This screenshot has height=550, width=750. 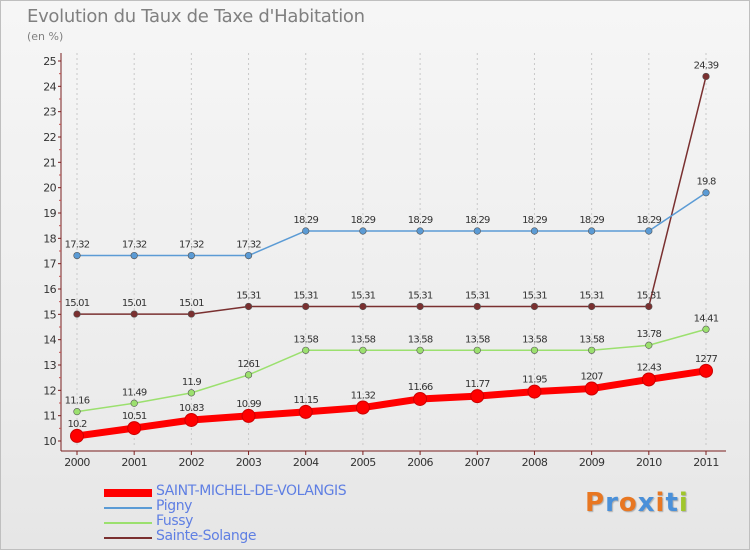 What do you see at coordinates (534, 306) in the screenshot?
I see `point-sainte-solange-2008` at bounding box center [534, 306].